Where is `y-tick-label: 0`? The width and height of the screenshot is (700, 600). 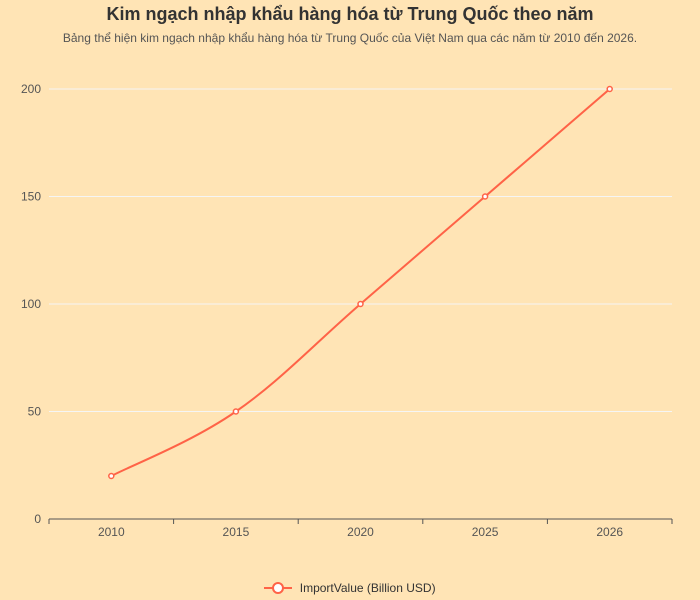
y-tick-label: 0 is located at coordinates (37, 519).